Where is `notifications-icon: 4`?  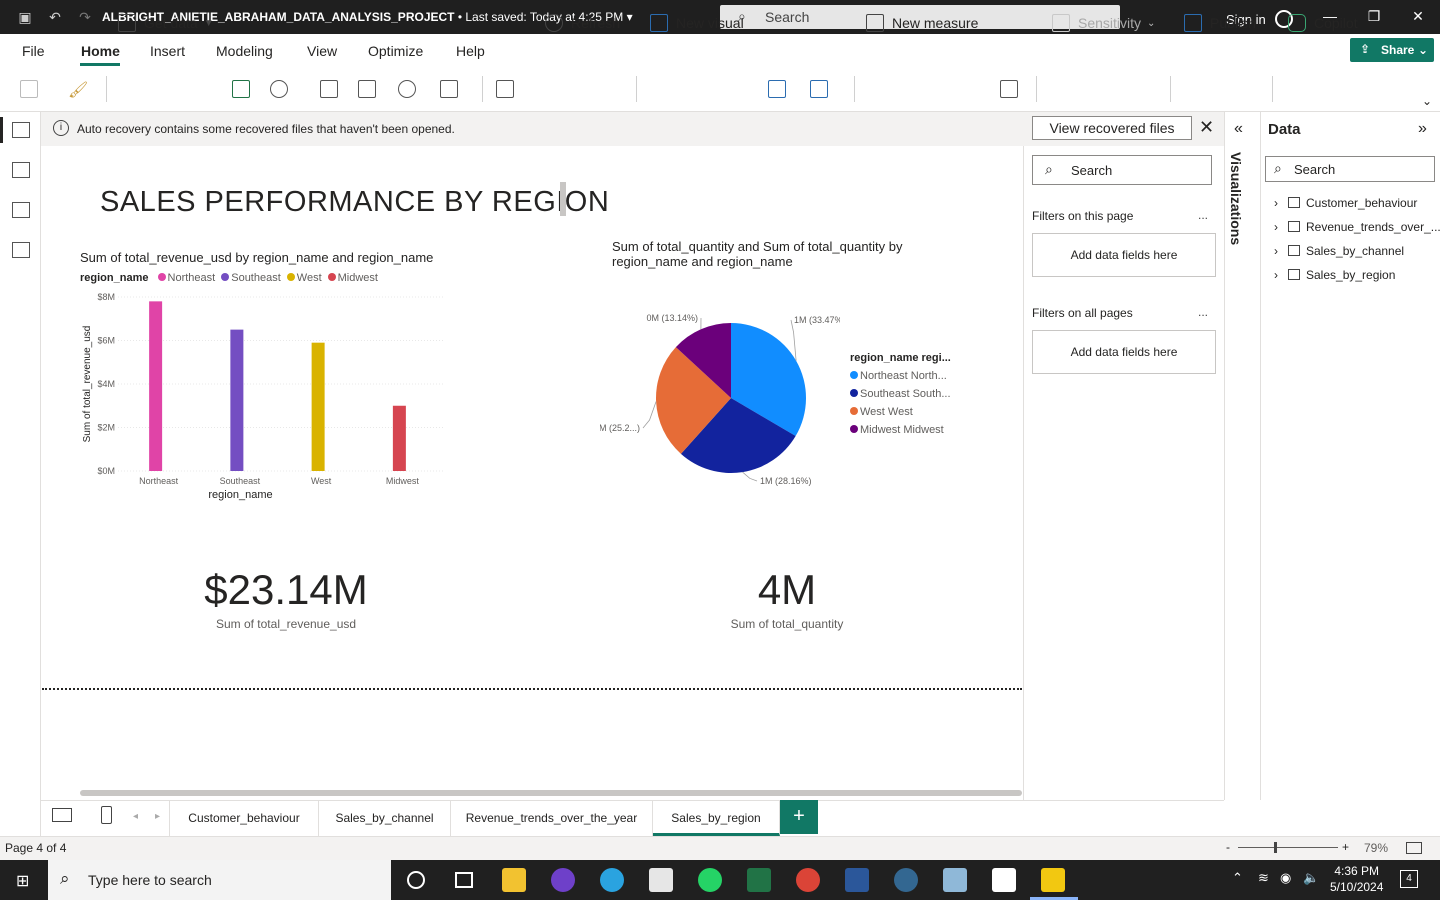 notifications-icon: 4 is located at coordinates (1409, 879).